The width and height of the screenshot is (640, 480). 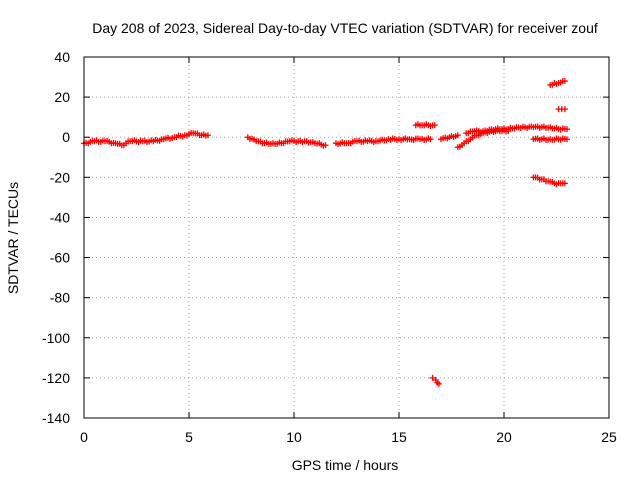 I want to click on y-axis-label: SDTVAR / TECUs, so click(x=13, y=238).